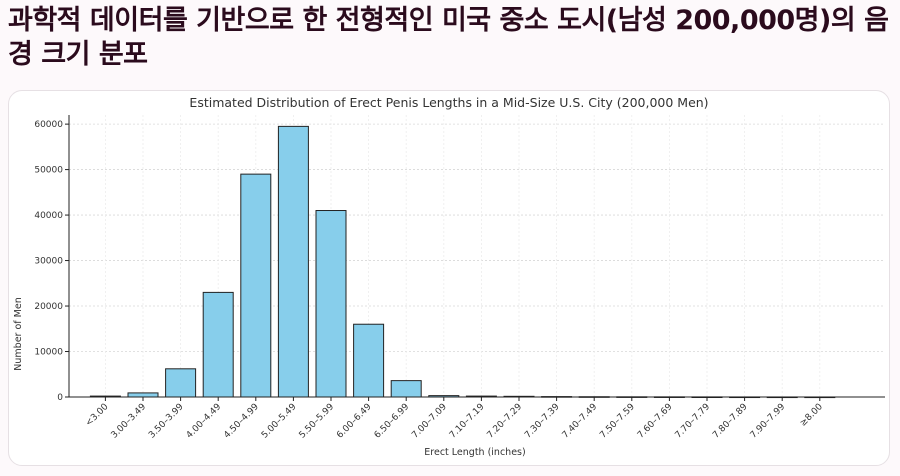  What do you see at coordinates (97, 415) in the screenshot?
I see `x-tick-label: <3.00` at bounding box center [97, 415].